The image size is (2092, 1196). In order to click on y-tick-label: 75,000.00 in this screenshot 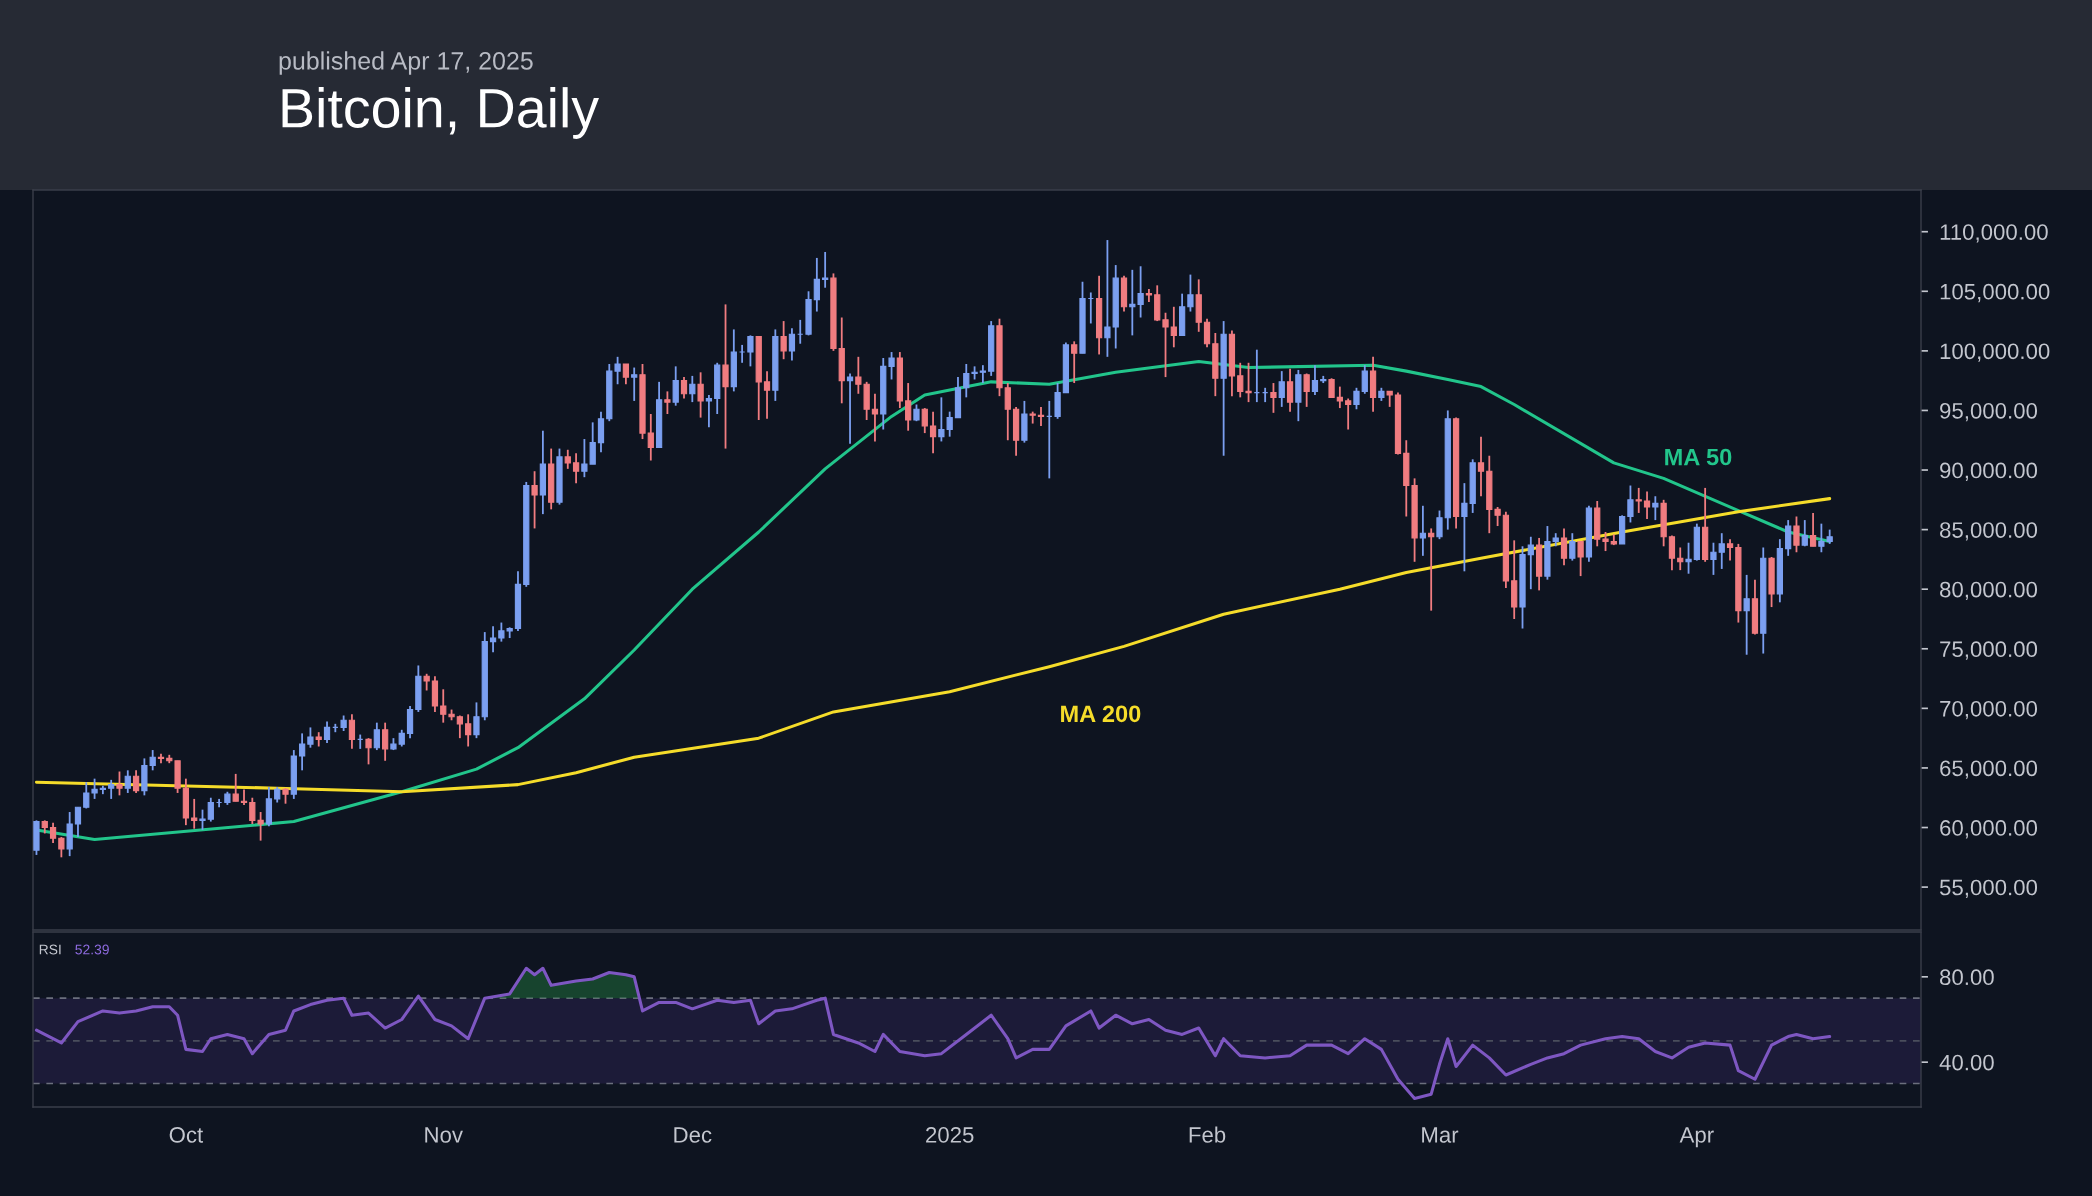, I will do `click(1989, 650)`.